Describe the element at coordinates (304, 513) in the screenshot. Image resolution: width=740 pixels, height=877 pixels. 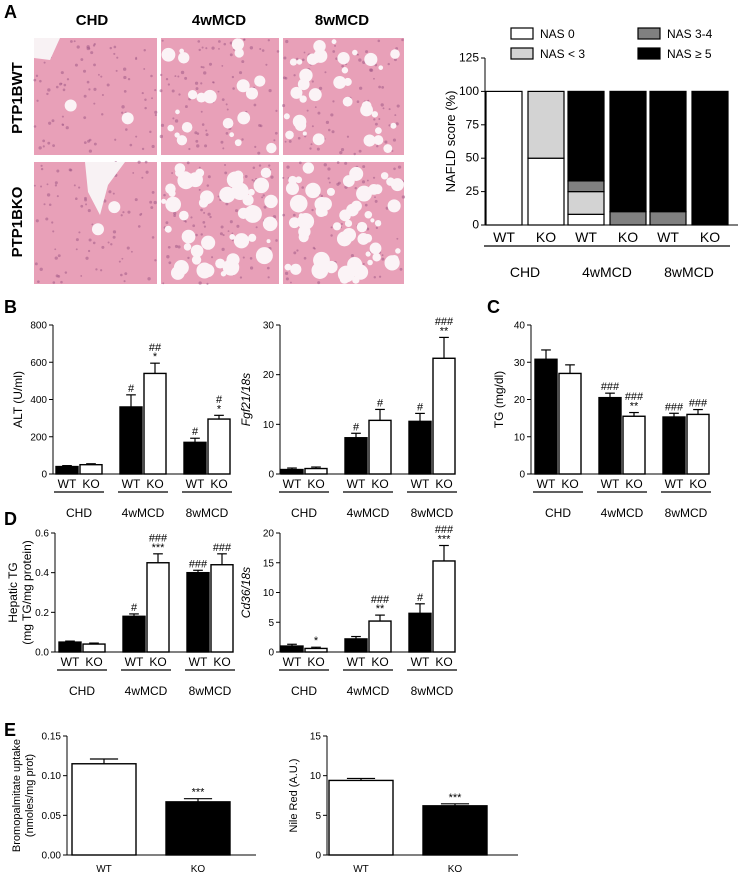
I see `x-group-label: CHD` at that location.